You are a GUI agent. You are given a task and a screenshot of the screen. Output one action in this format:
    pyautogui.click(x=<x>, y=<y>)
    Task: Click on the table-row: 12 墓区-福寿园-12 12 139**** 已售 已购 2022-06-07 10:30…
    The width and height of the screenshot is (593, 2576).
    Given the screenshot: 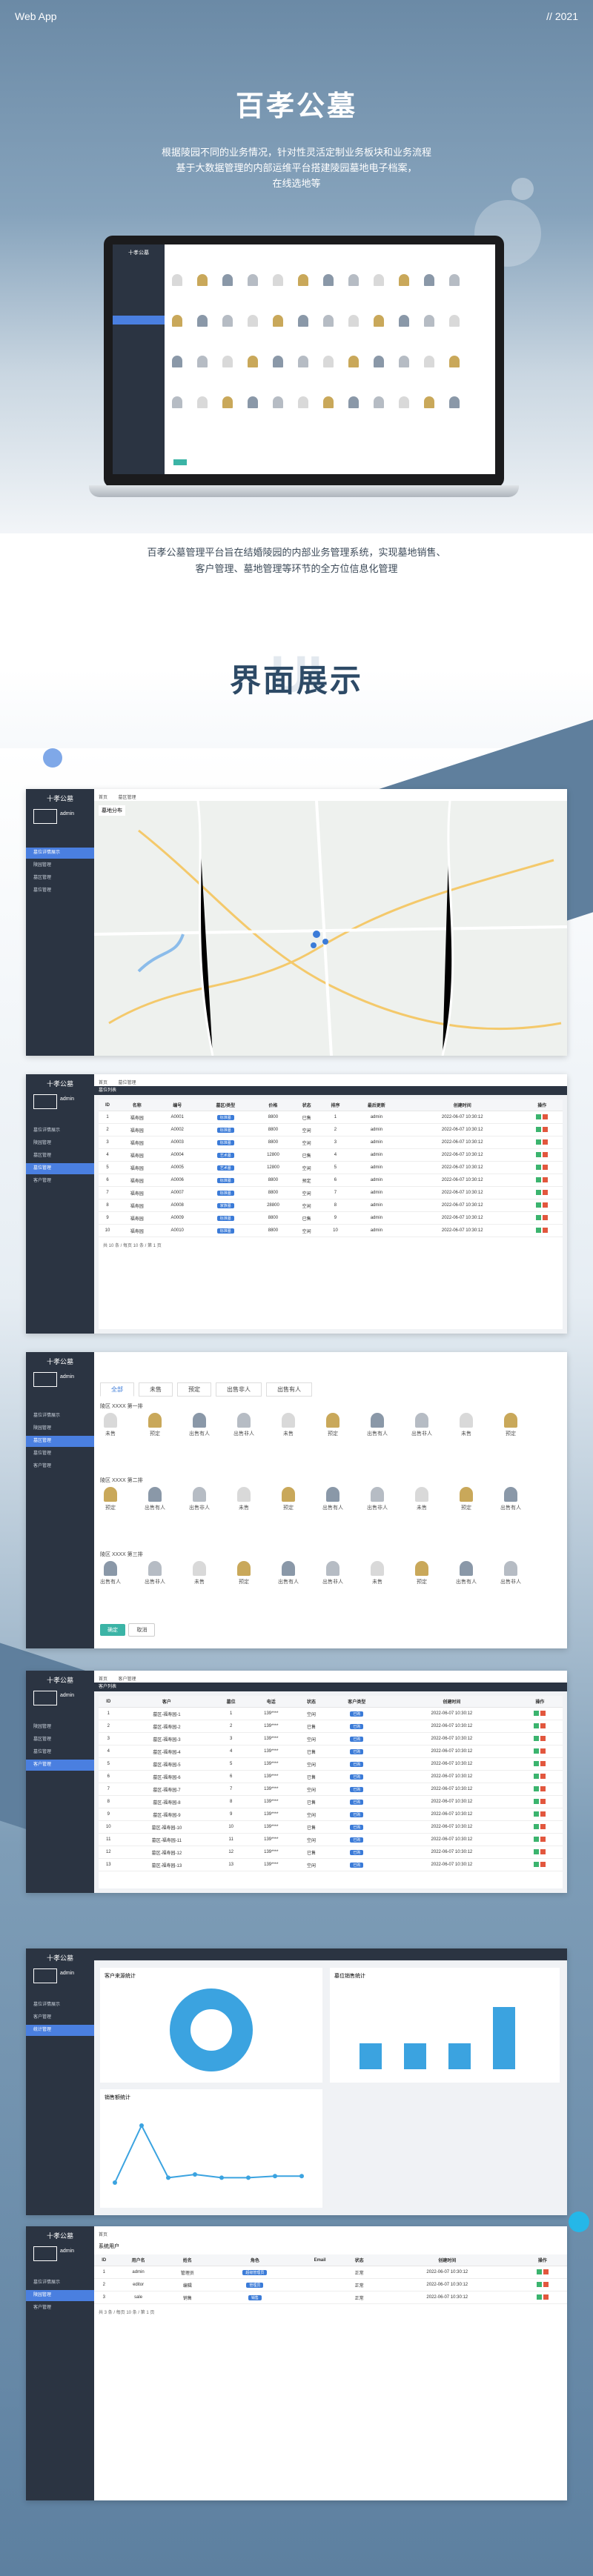 What is the action you would take?
    pyautogui.click(x=331, y=1852)
    